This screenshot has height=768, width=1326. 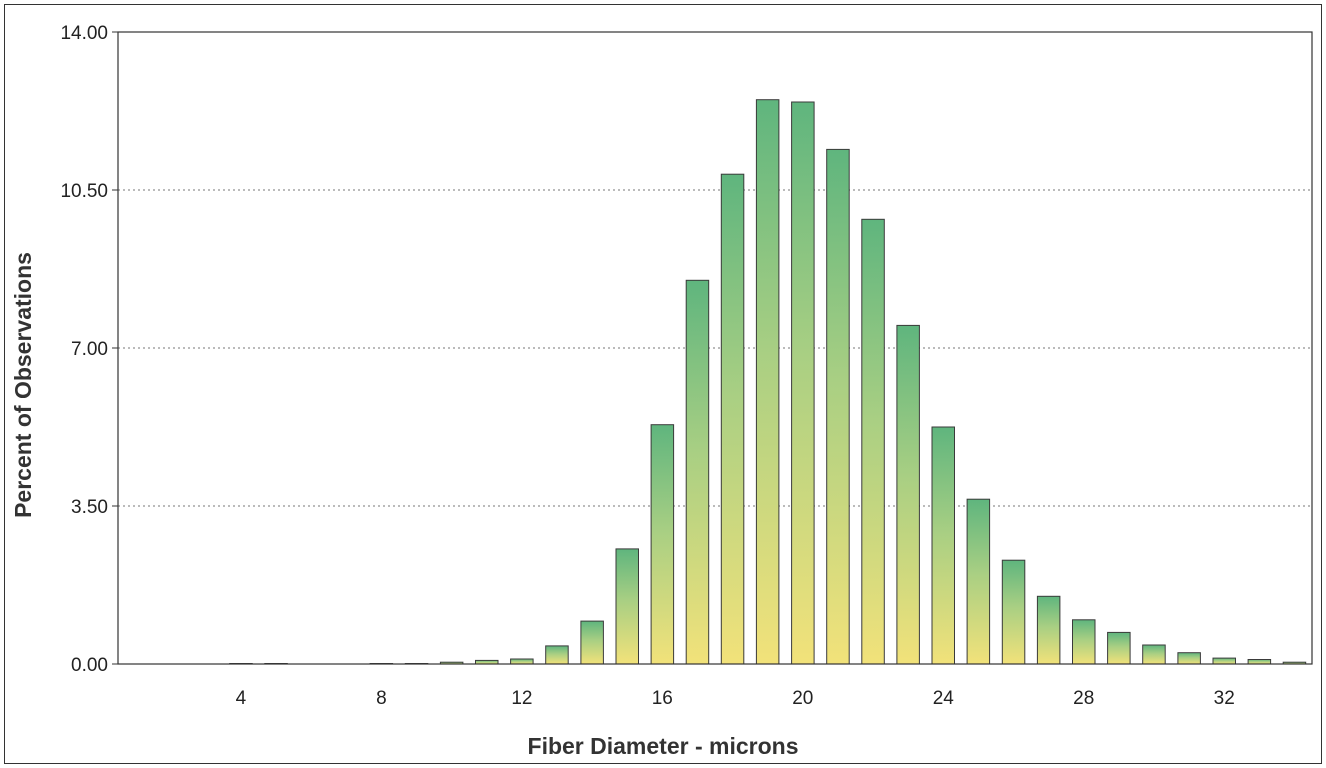 I want to click on y-axis-title: Percent of Observations, so click(x=23, y=385).